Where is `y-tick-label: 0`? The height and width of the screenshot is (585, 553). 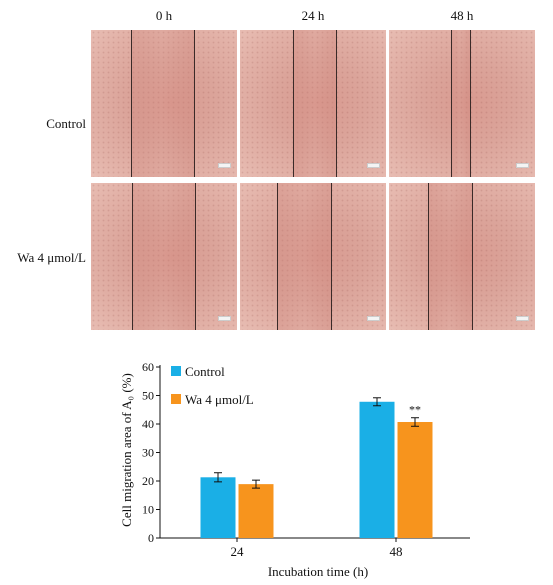
y-tick-label: 0 is located at coordinates (151, 538).